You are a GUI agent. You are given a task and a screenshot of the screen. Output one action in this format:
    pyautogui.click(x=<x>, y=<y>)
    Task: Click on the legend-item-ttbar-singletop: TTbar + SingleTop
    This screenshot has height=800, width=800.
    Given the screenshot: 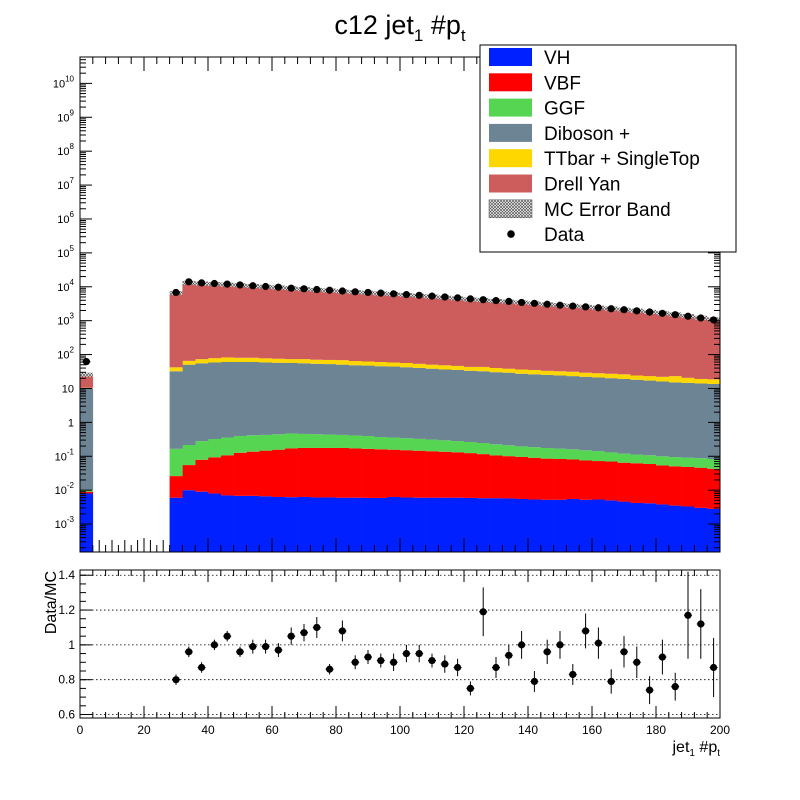 What is the action you would take?
    pyautogui.click(x=594, y=159)
    